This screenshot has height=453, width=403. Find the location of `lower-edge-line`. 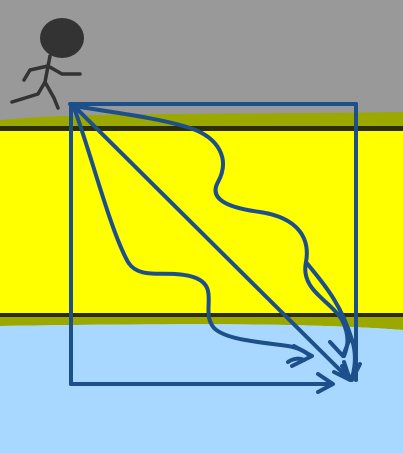

lower-edge-line is located at coordinates (201, 315).